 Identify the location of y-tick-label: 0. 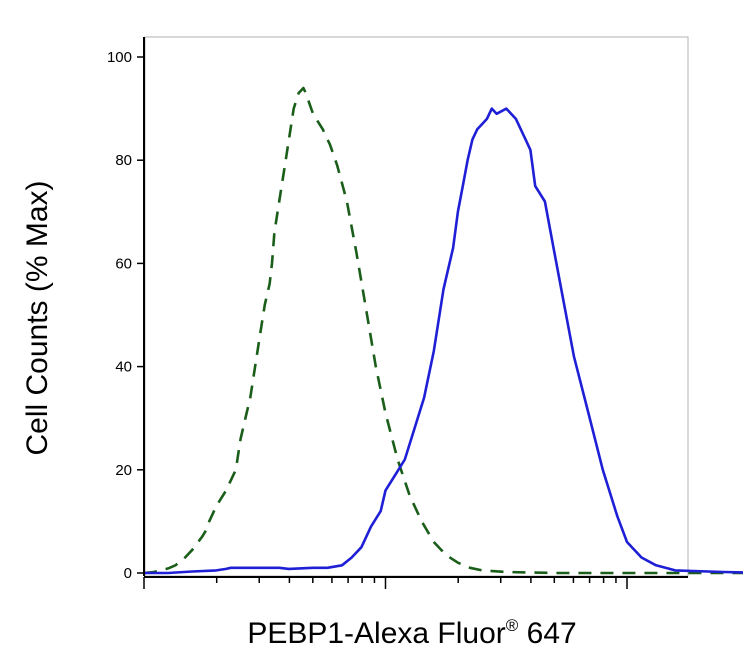
(128, 573).